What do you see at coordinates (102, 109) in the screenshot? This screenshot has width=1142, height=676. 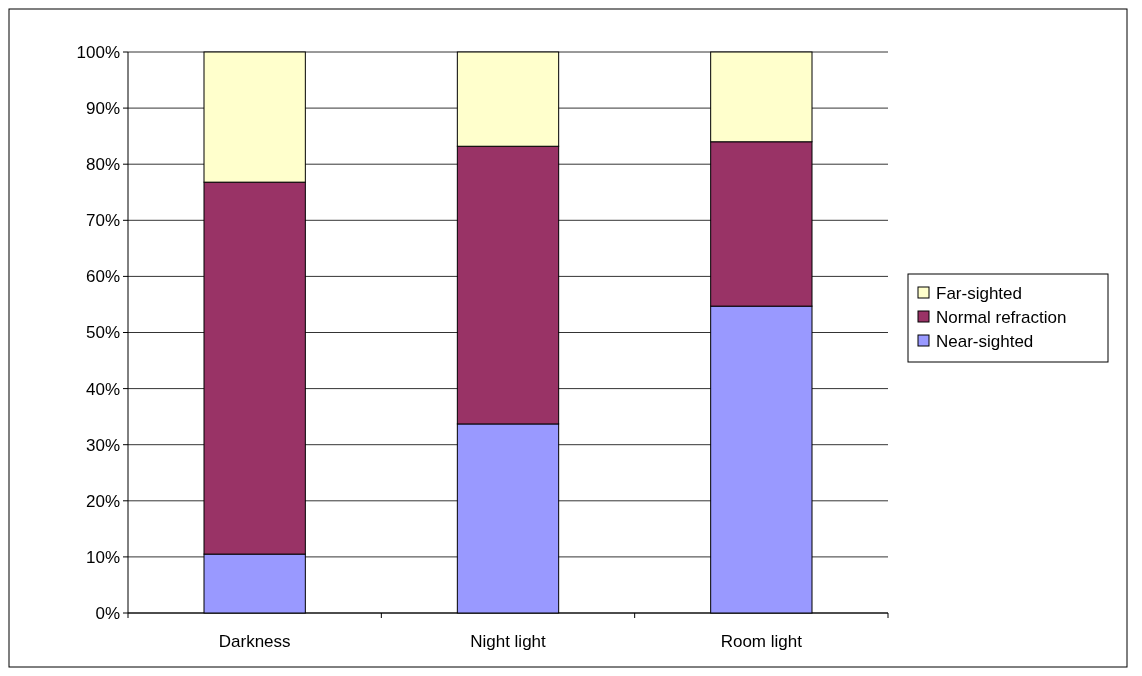 I see `y-tick-label: 90%` at bounding box center [102, 109].